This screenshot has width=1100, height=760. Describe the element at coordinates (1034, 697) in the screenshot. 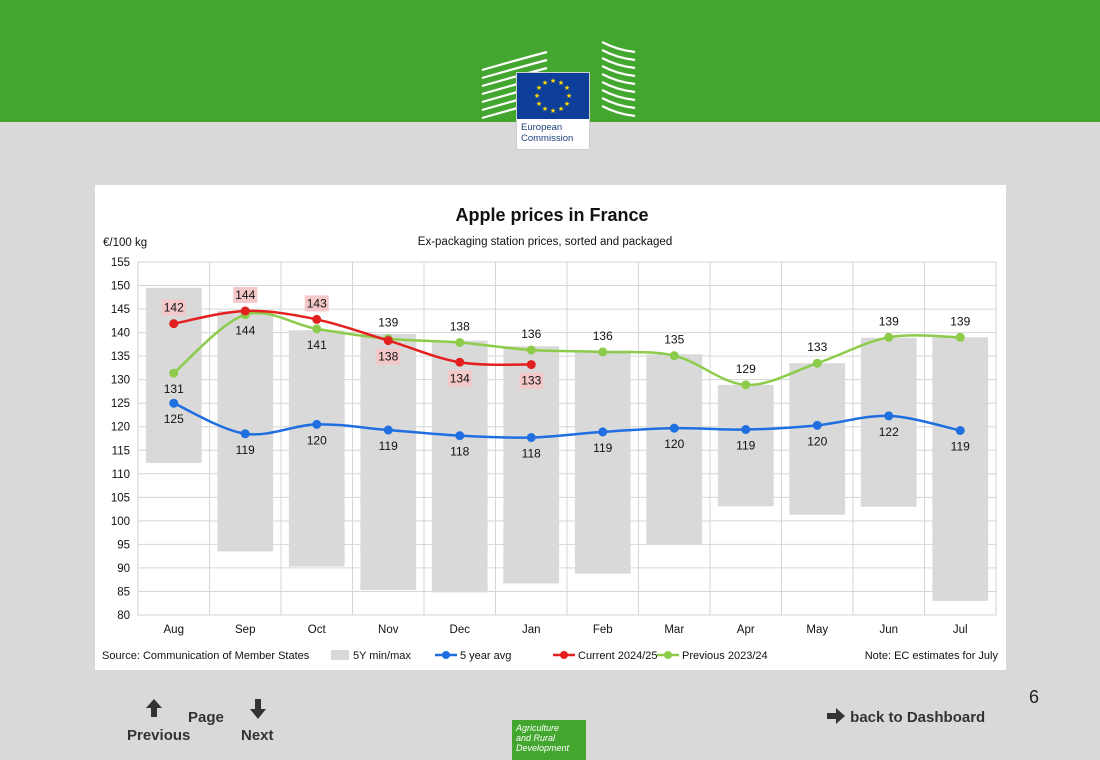

I see `page-number: 6` at that location.